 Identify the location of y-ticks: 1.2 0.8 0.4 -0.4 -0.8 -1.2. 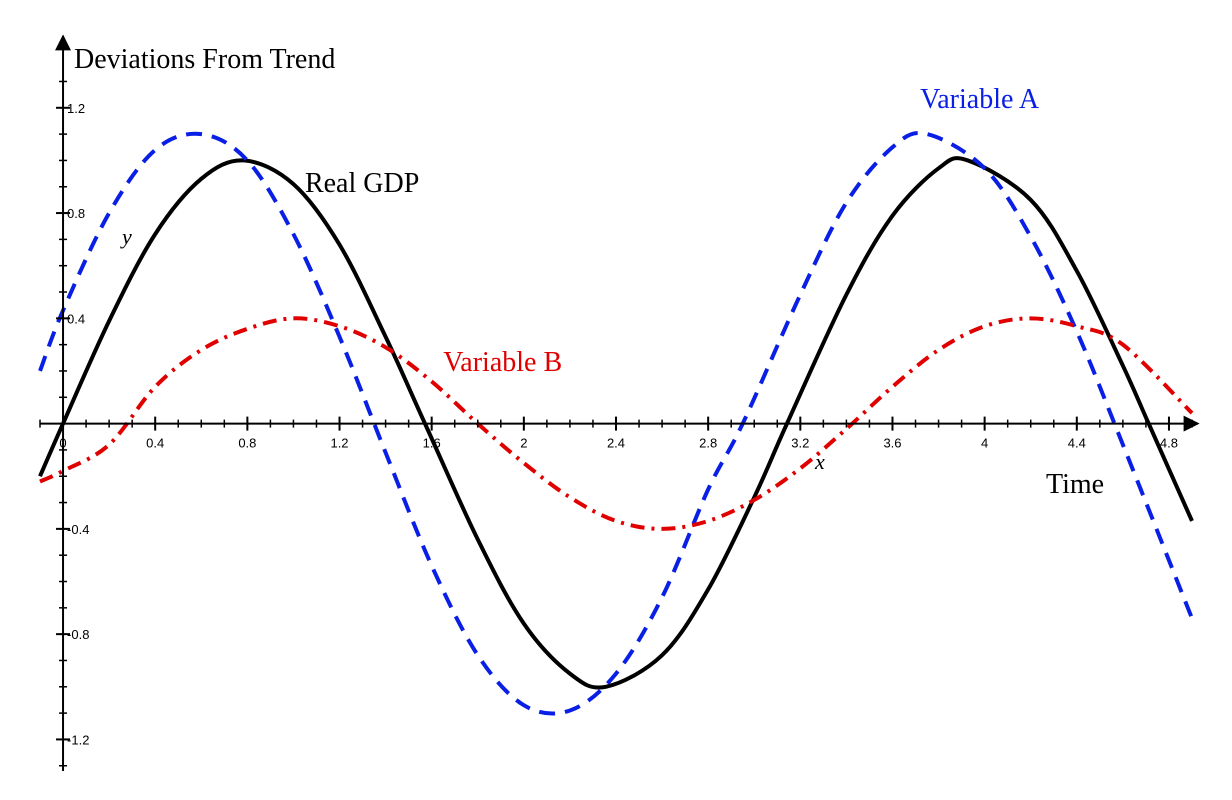
(72, 423).